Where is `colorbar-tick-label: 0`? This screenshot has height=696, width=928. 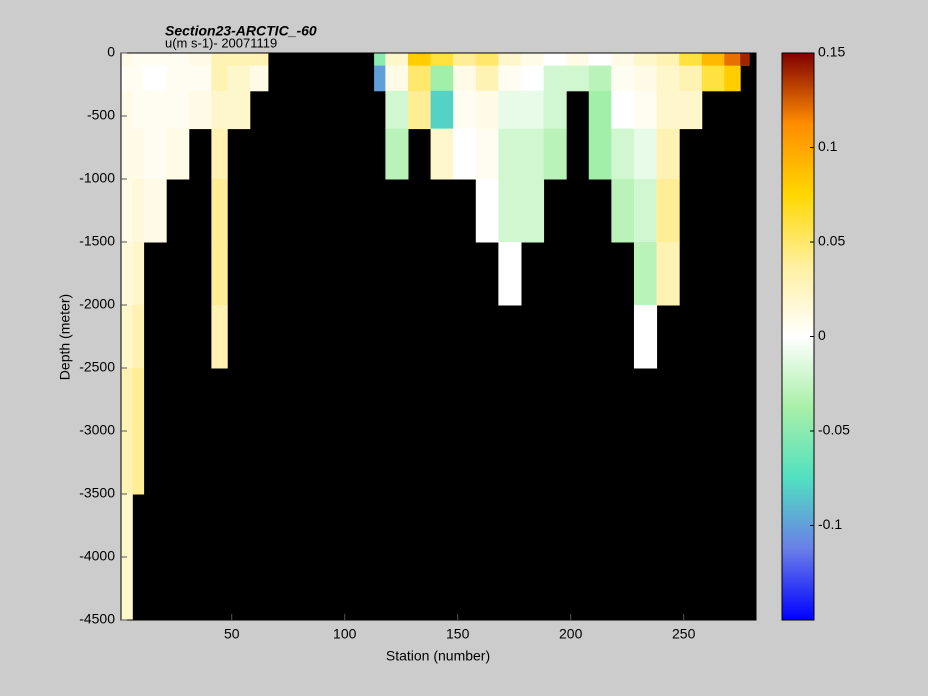 colorbar-tick-label: 0 is located at coordinates (822, 335).